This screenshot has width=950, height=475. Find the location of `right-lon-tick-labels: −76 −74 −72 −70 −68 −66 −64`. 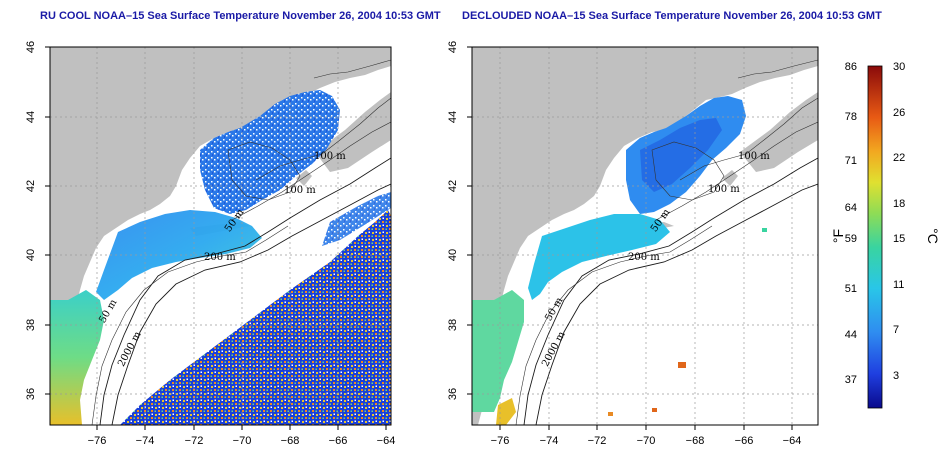

right-lon-tick-labels: −76 −74 −72 −70 −68 −66 −64 is located at coordinates (646, 441).